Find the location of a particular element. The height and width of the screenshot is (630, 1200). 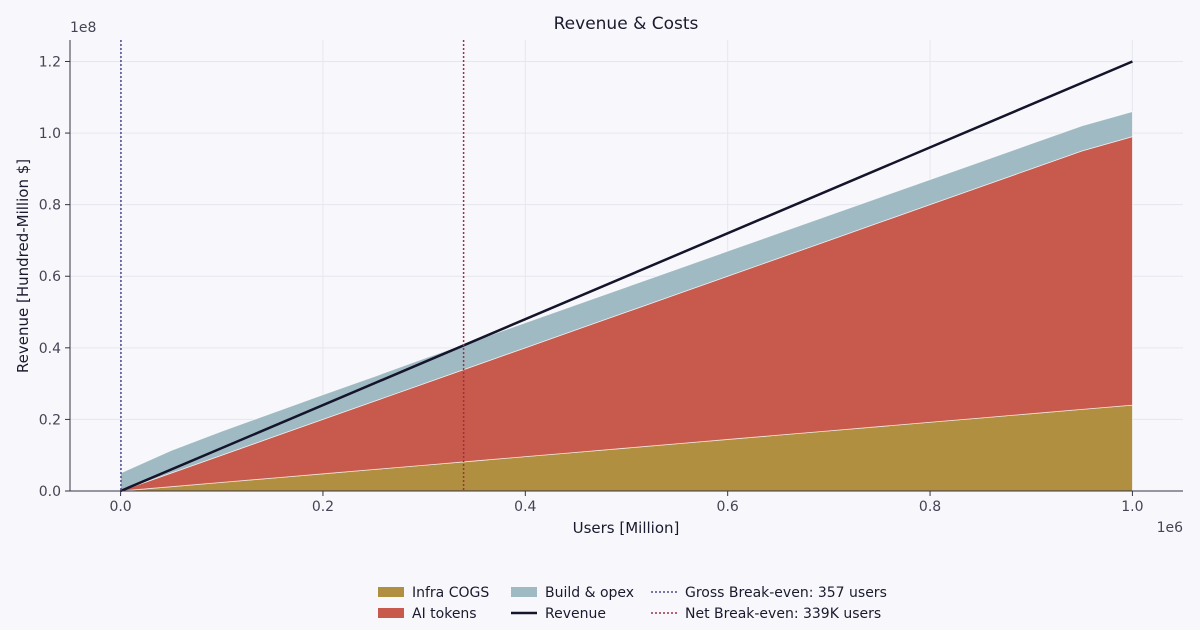

x-tick-label: 0.2 is located at coordinates (323, 507).